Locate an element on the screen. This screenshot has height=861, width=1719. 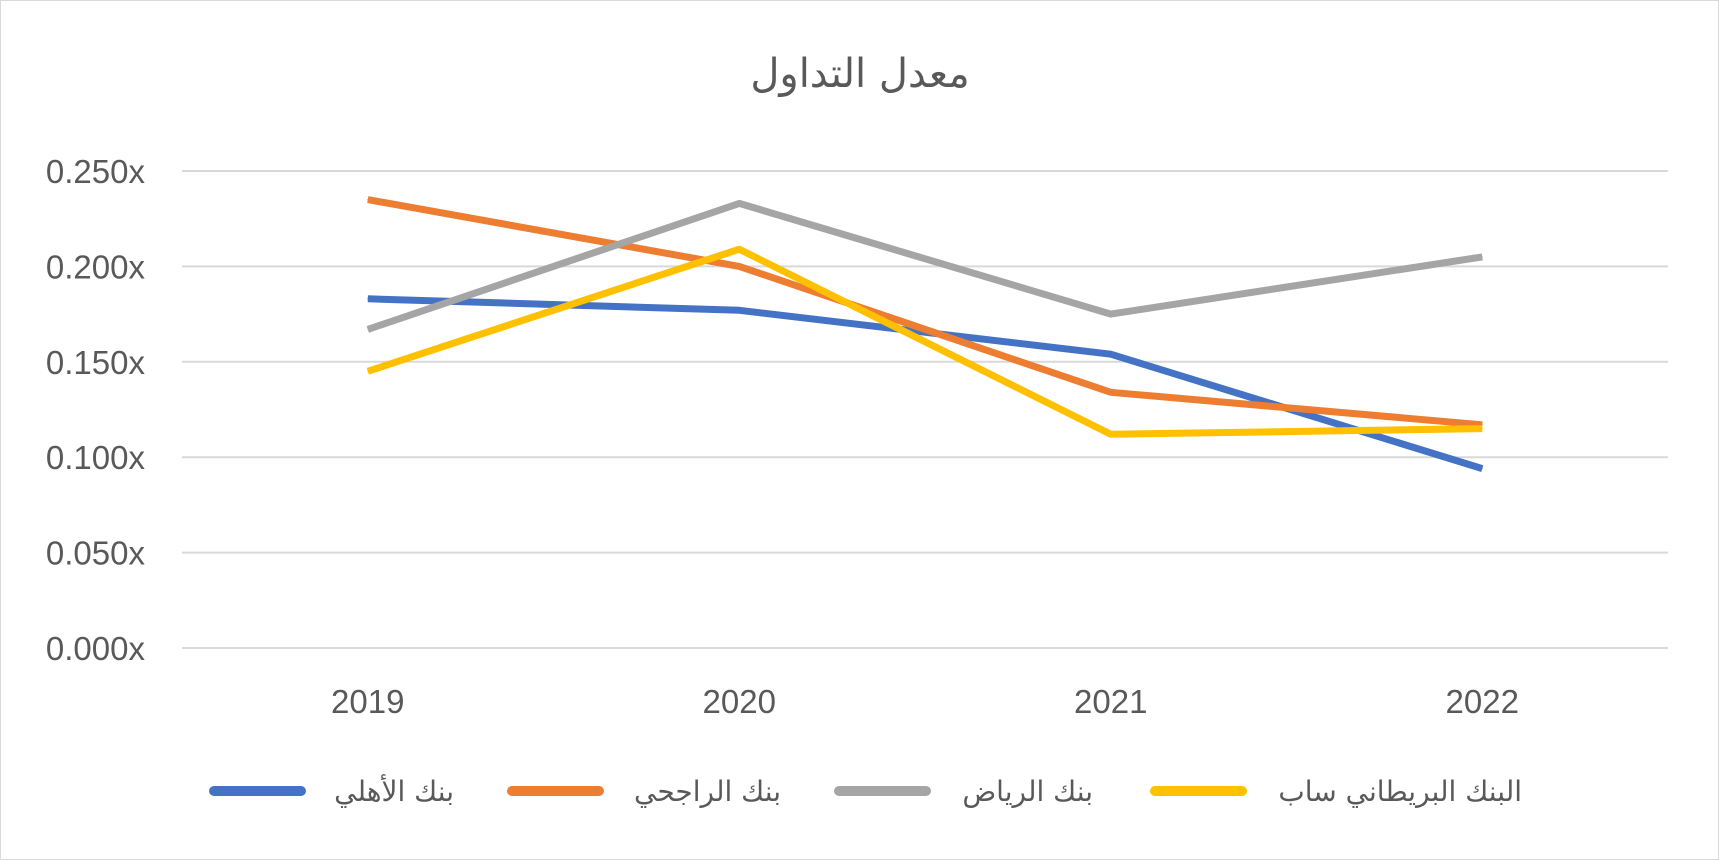
y-tick-label: 0.250x is located at coordinates (96, 171).